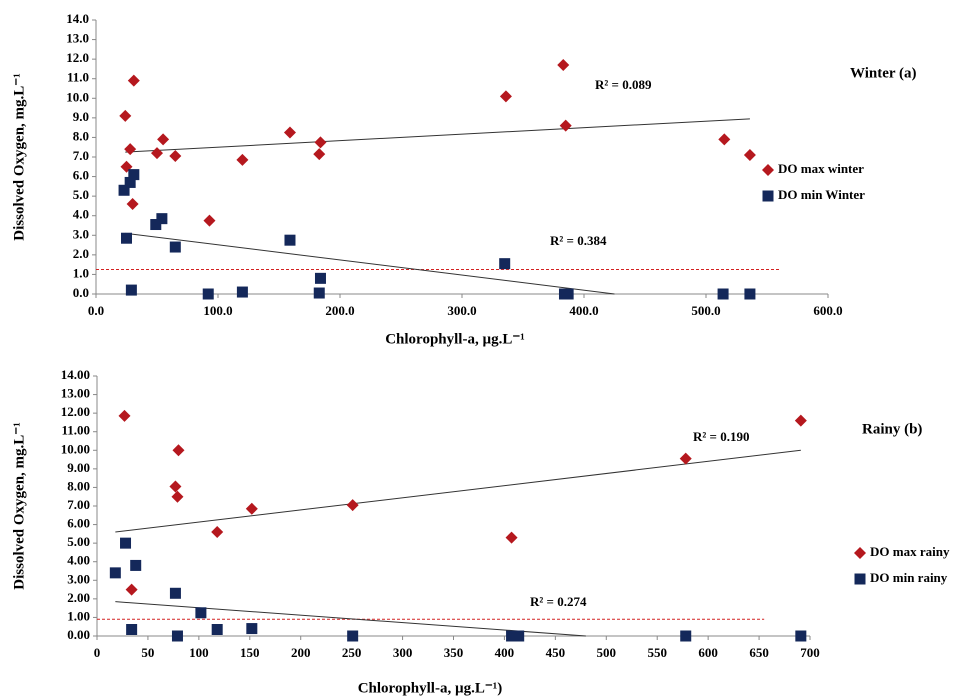 This screenshot has width=973, height=699. What do you see at coordinates (81, 253) in the screenshot?
I see `y-tick-label: 2.0` at bounding box center [81, 253].